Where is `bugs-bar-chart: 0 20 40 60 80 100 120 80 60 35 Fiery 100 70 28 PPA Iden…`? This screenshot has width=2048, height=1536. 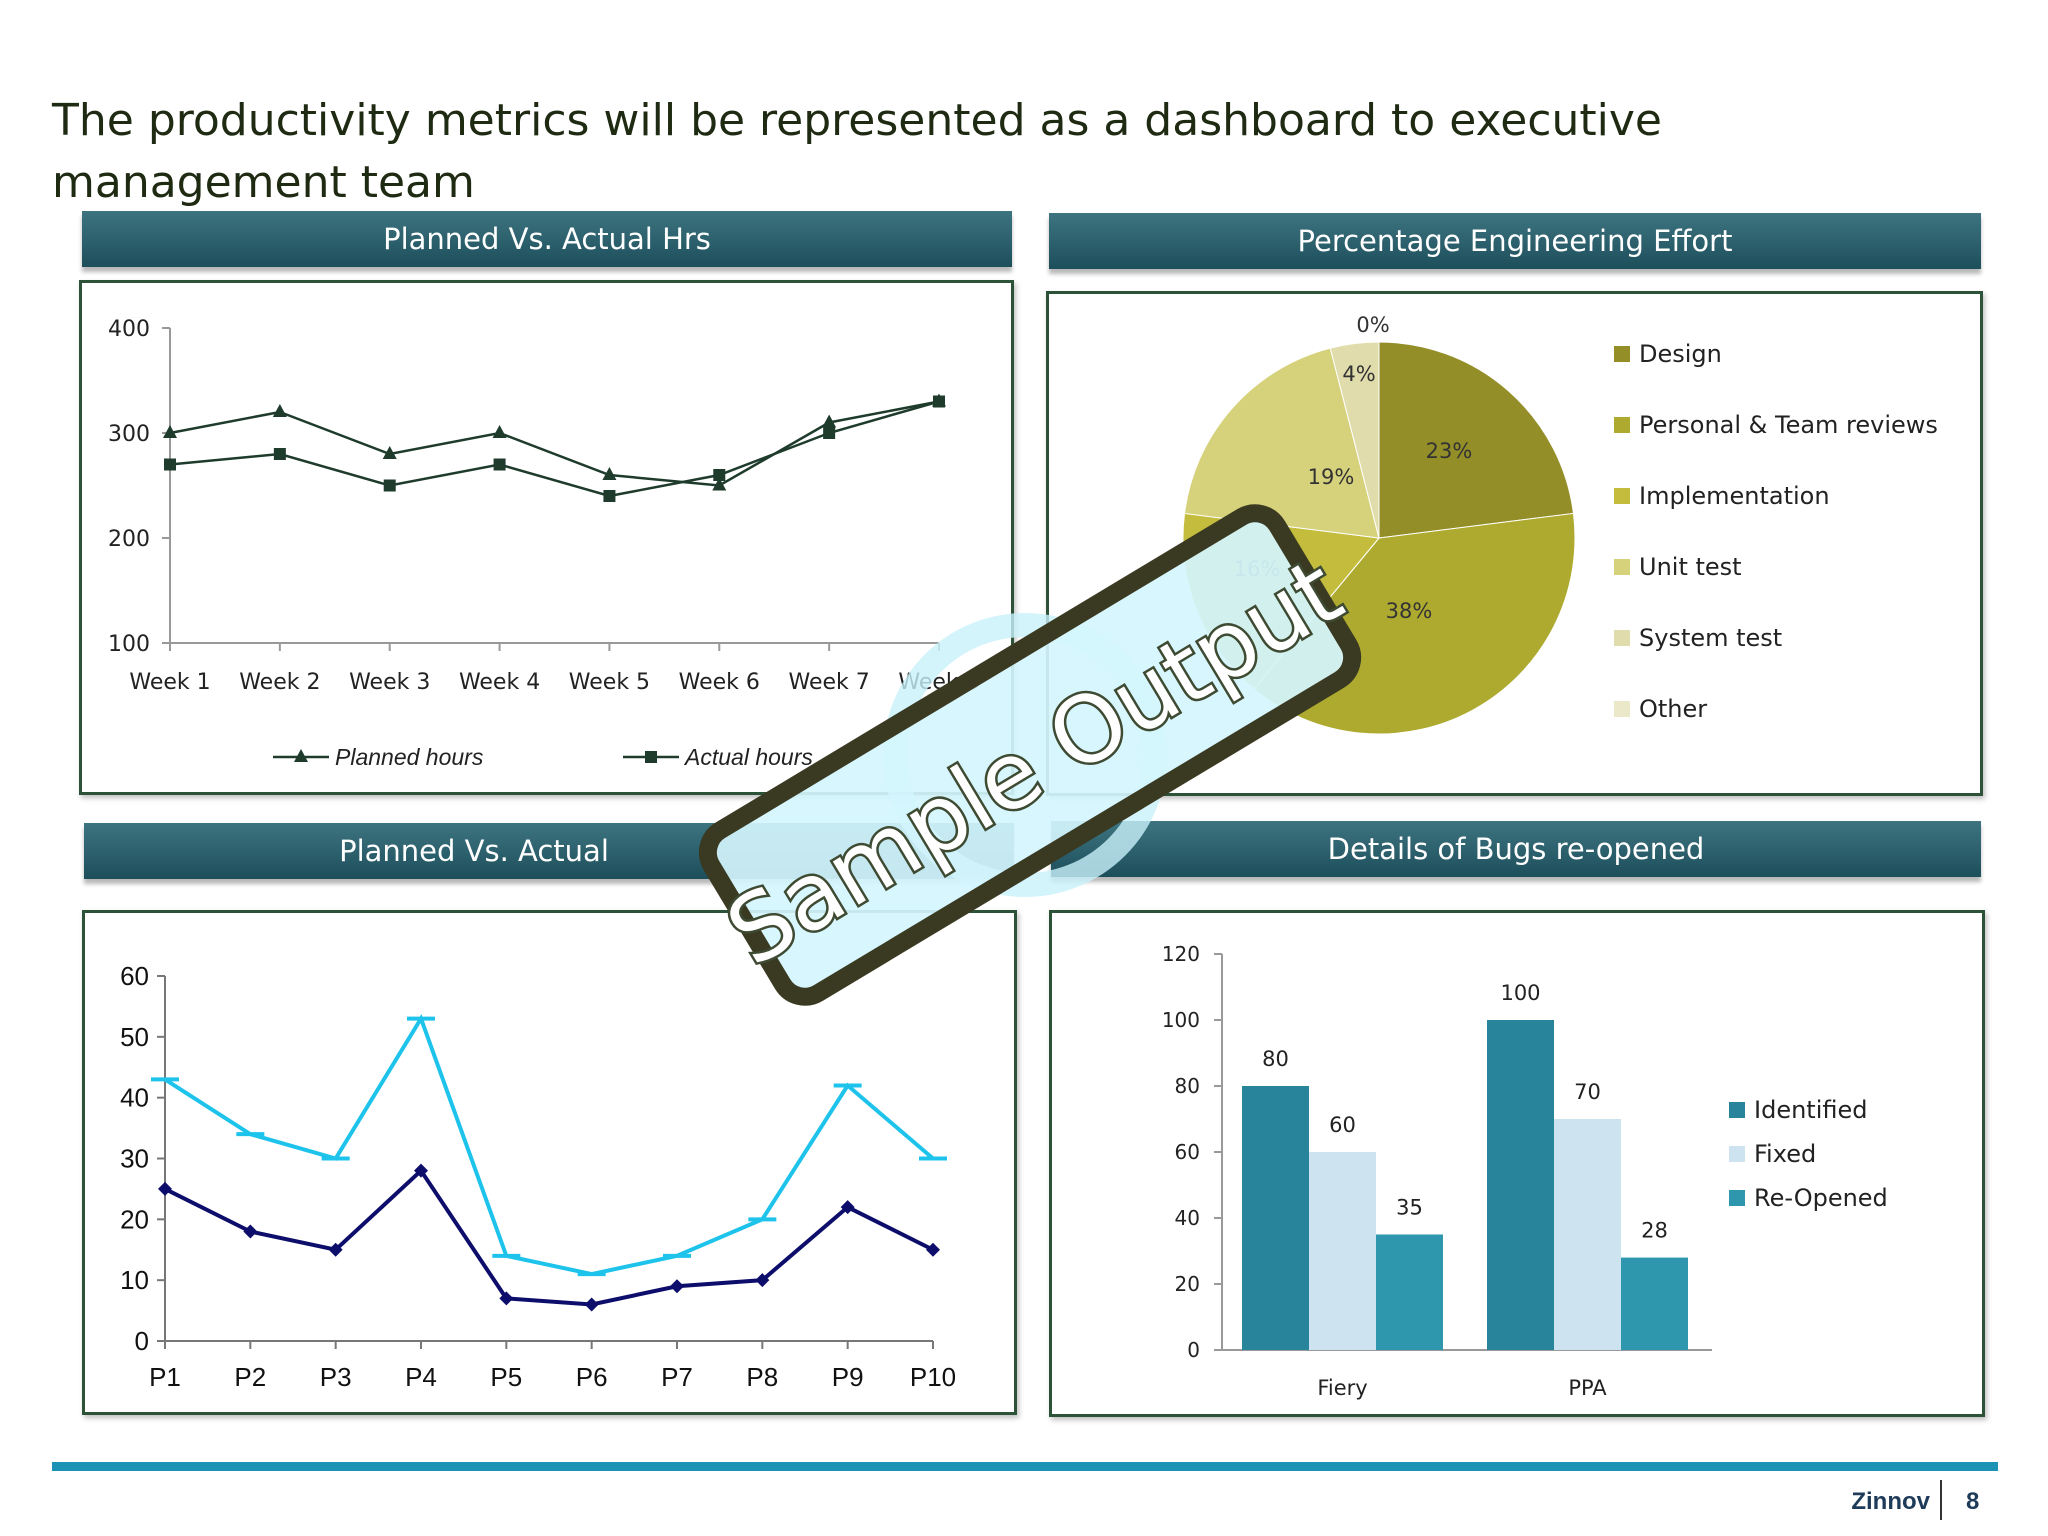
bugs-bar-chart: 0 20 40 60 80 100 120 80 60 35 Fiery 100 70 28 PPA Iden… is located at coordinates (1525, 1171).